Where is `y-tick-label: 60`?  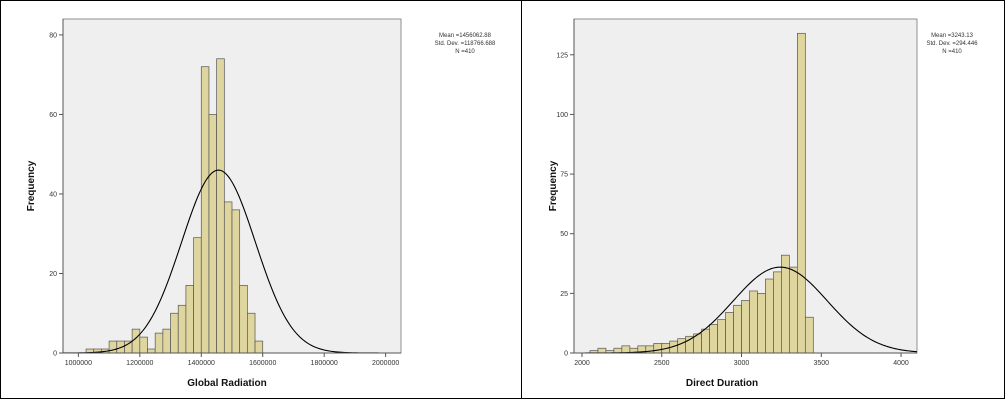 y-tick-label: 60 is located at coordinates (53, 115).